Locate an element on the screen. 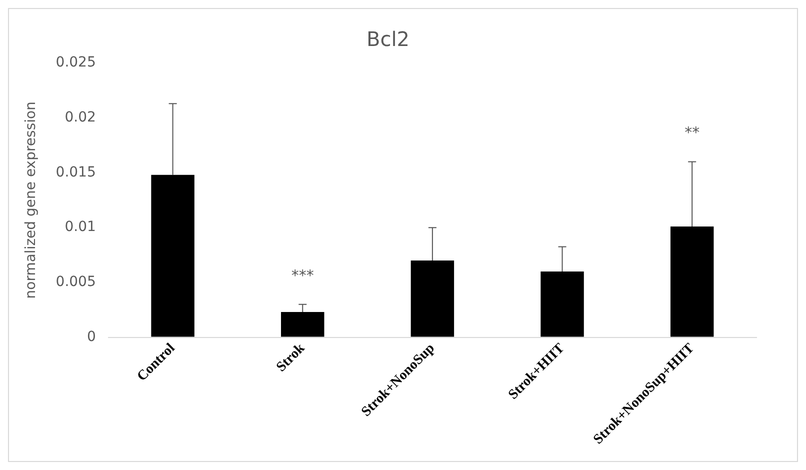 The image size is (806, 470). annotation: ** is located at coordinates (692, 133).